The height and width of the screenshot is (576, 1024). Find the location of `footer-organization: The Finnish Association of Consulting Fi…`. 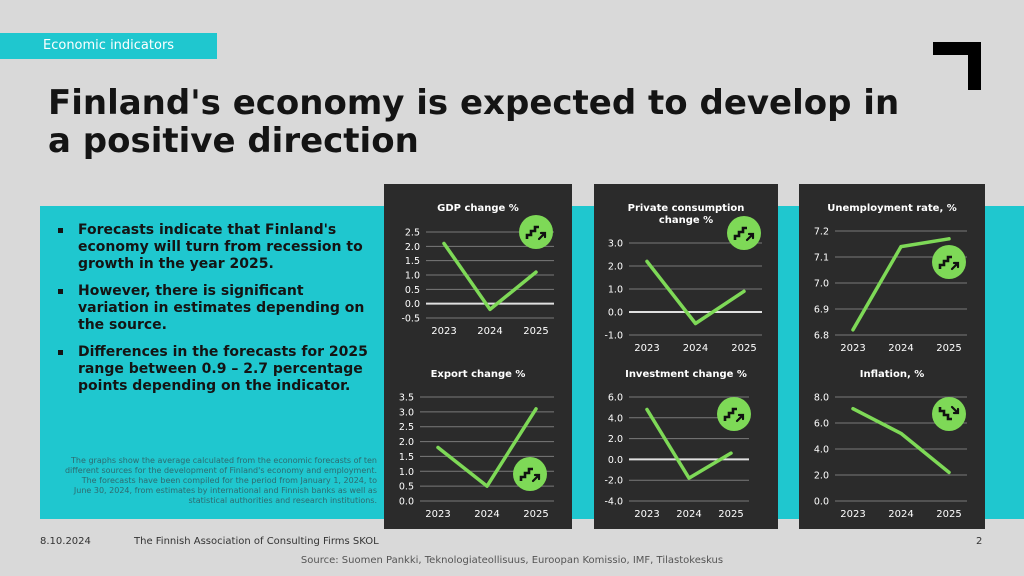

footer-organization: The Finnish Association of Consulting Fi… is located at coordinates (256, 541).